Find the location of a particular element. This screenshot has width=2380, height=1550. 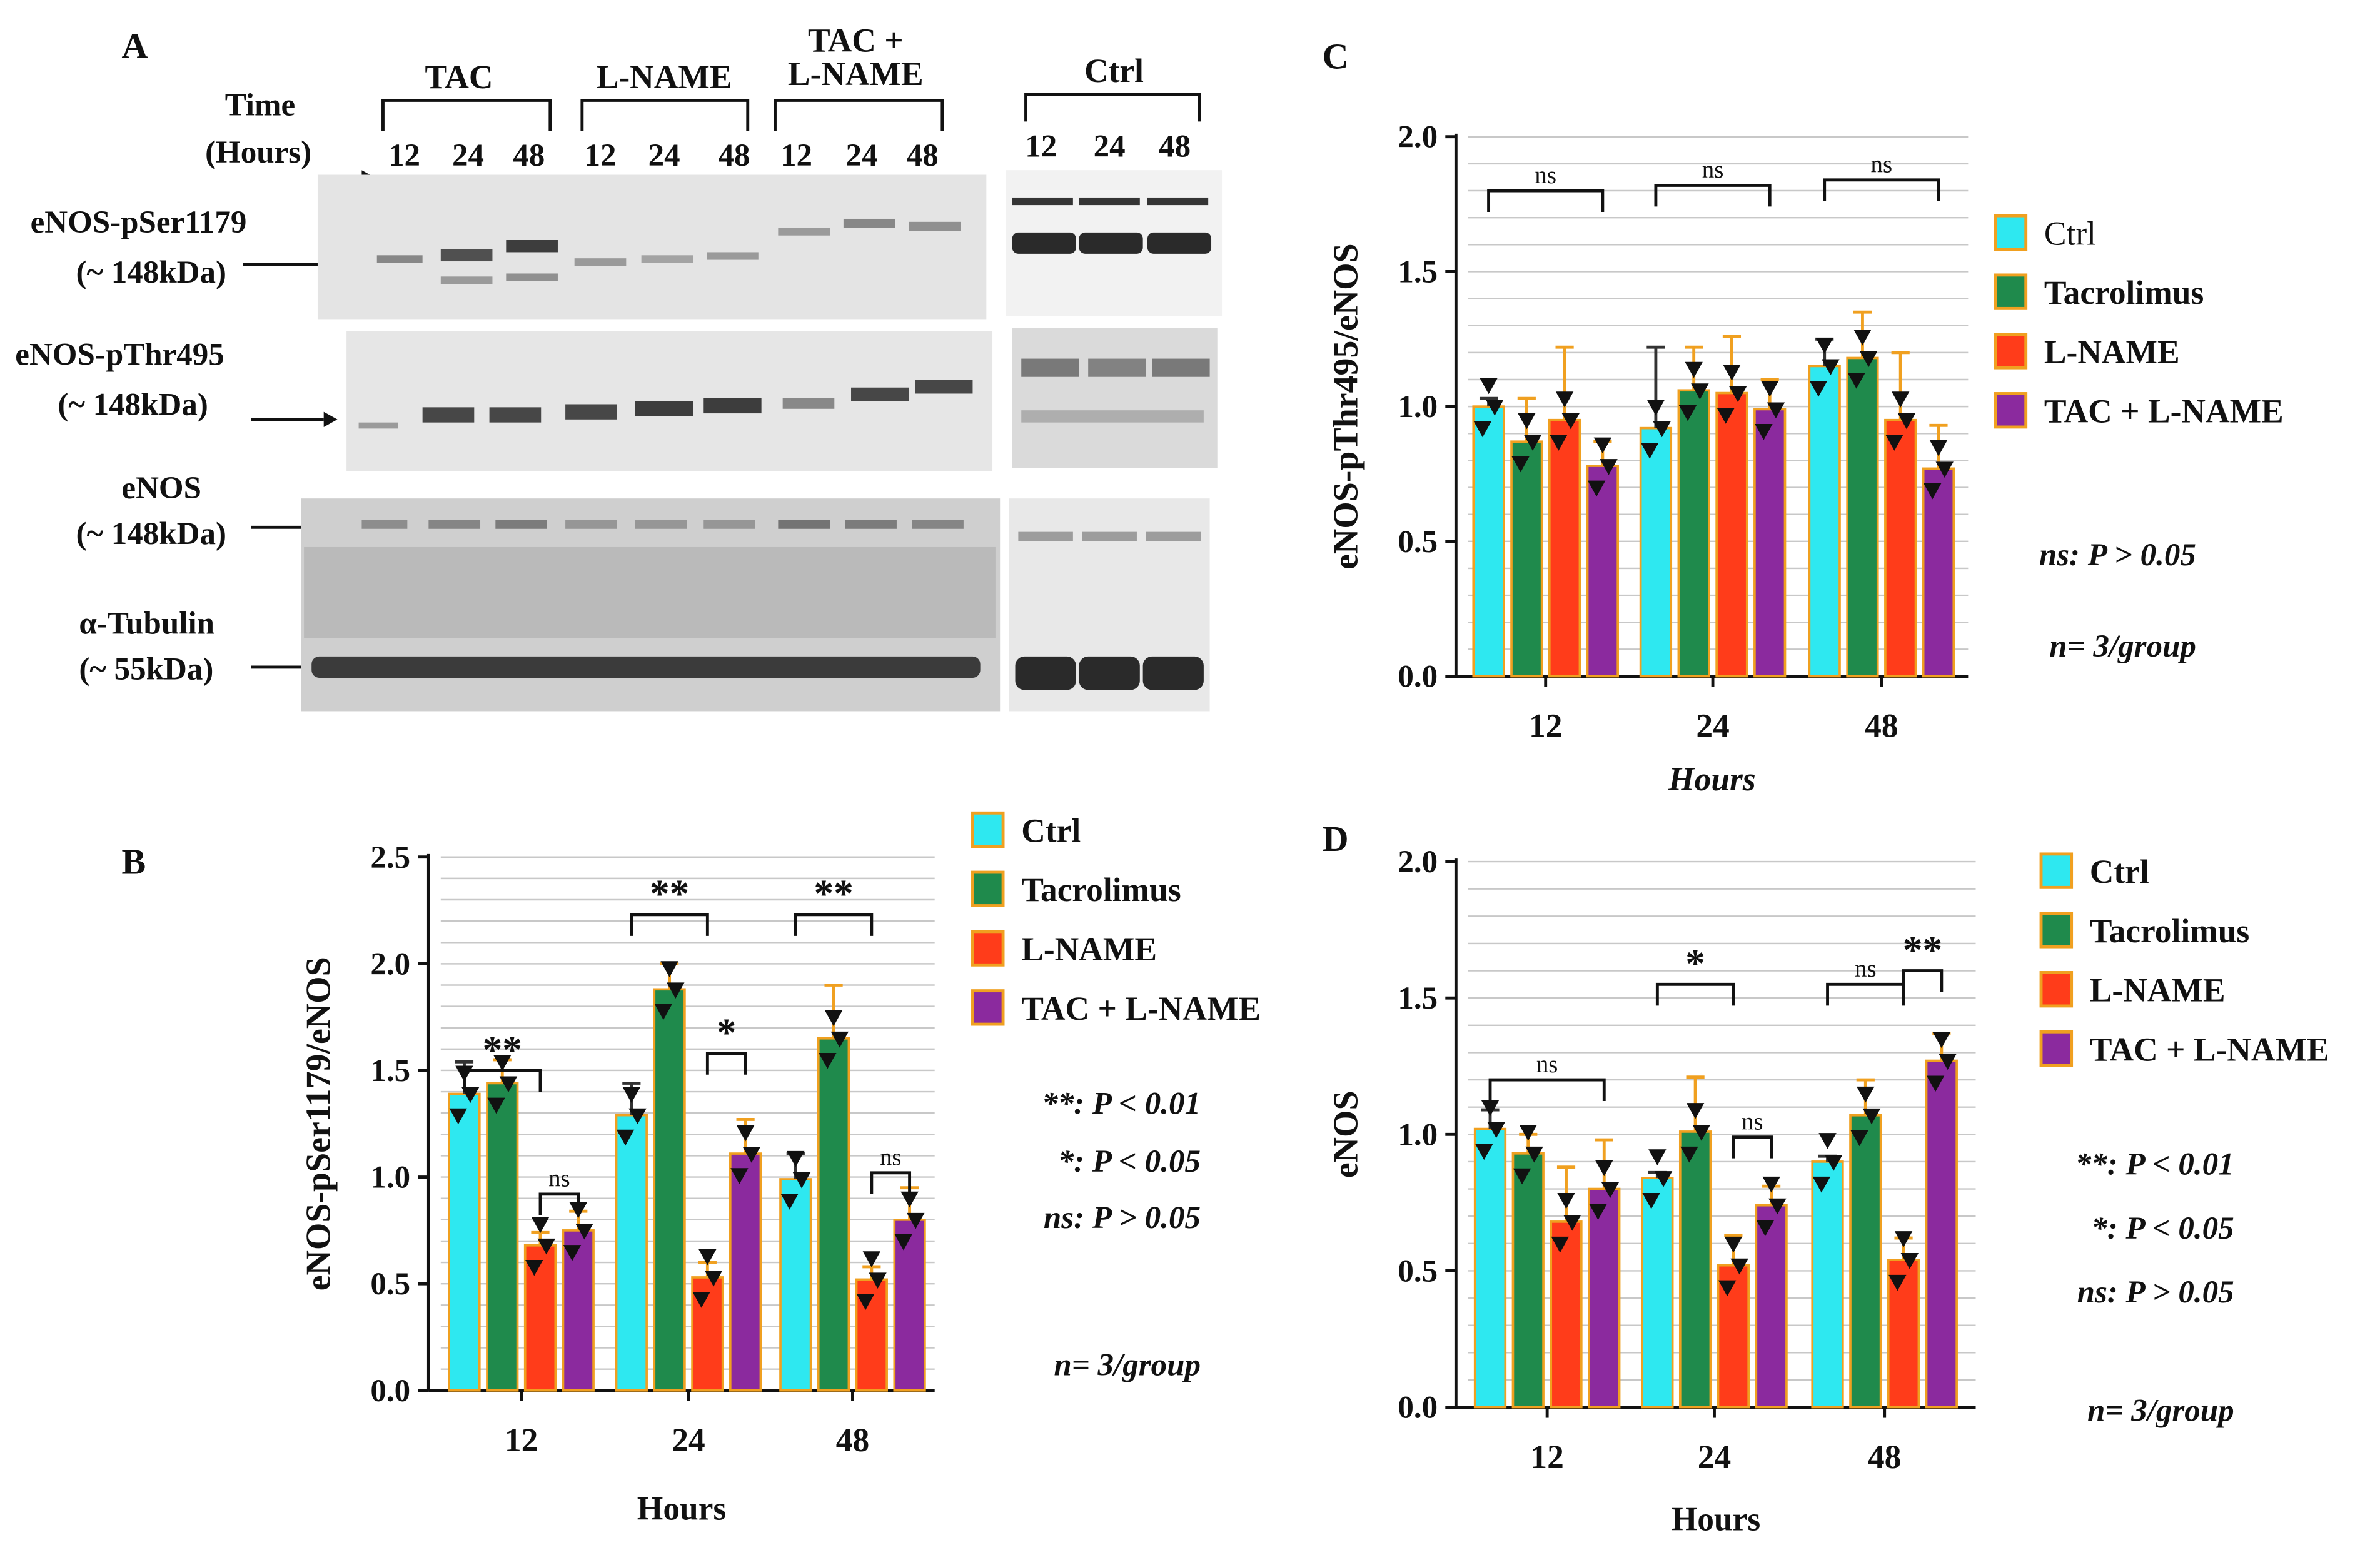

x-axis-label: Hours is located at coordinates (1712, 779).